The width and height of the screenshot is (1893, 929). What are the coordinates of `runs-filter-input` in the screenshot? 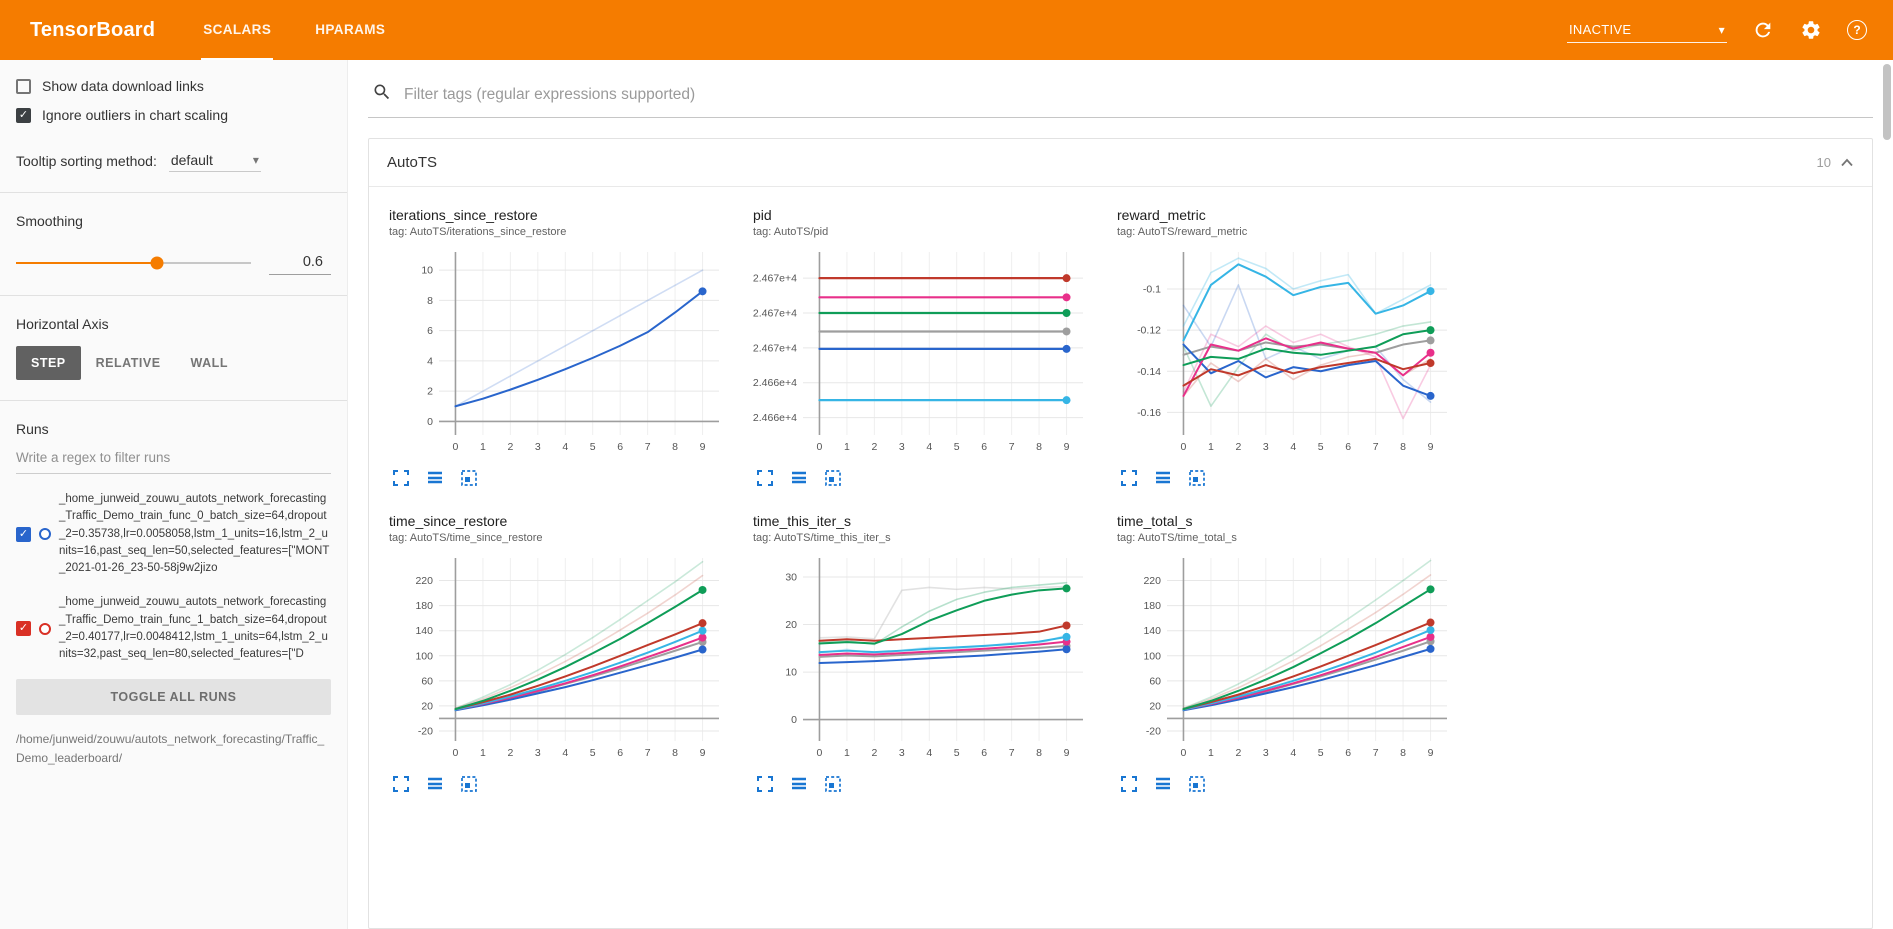 It's located at (173, 457).